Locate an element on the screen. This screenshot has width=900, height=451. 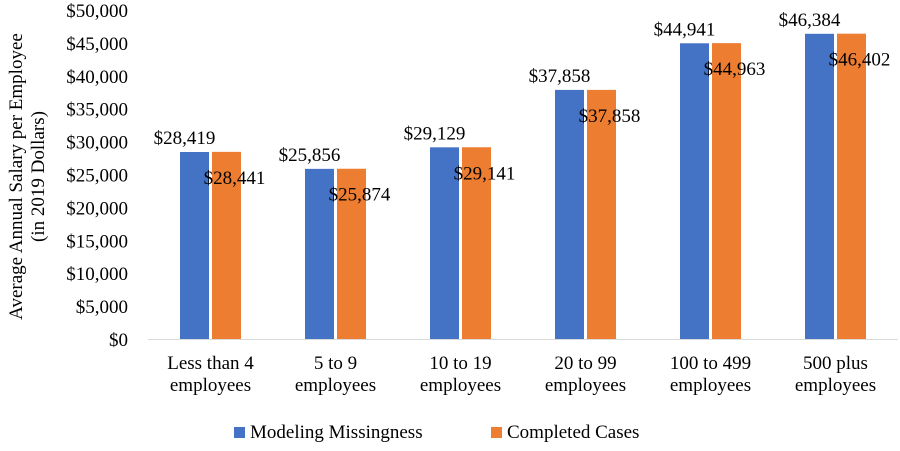
x-category-line: 5 to 9 is located at coordinates (335, 363).